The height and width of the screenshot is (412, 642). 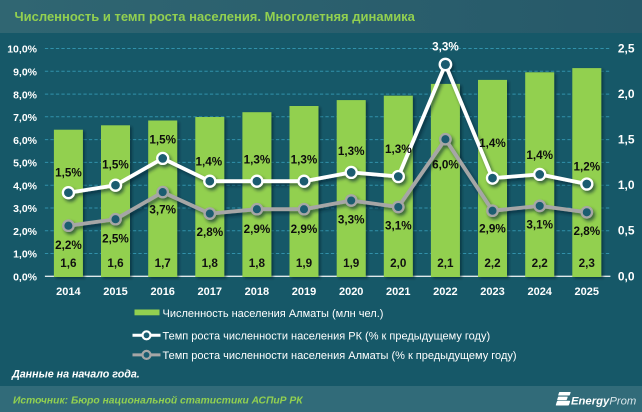 I want to click on svg-text: 0,0, so click(x=626, y=276).